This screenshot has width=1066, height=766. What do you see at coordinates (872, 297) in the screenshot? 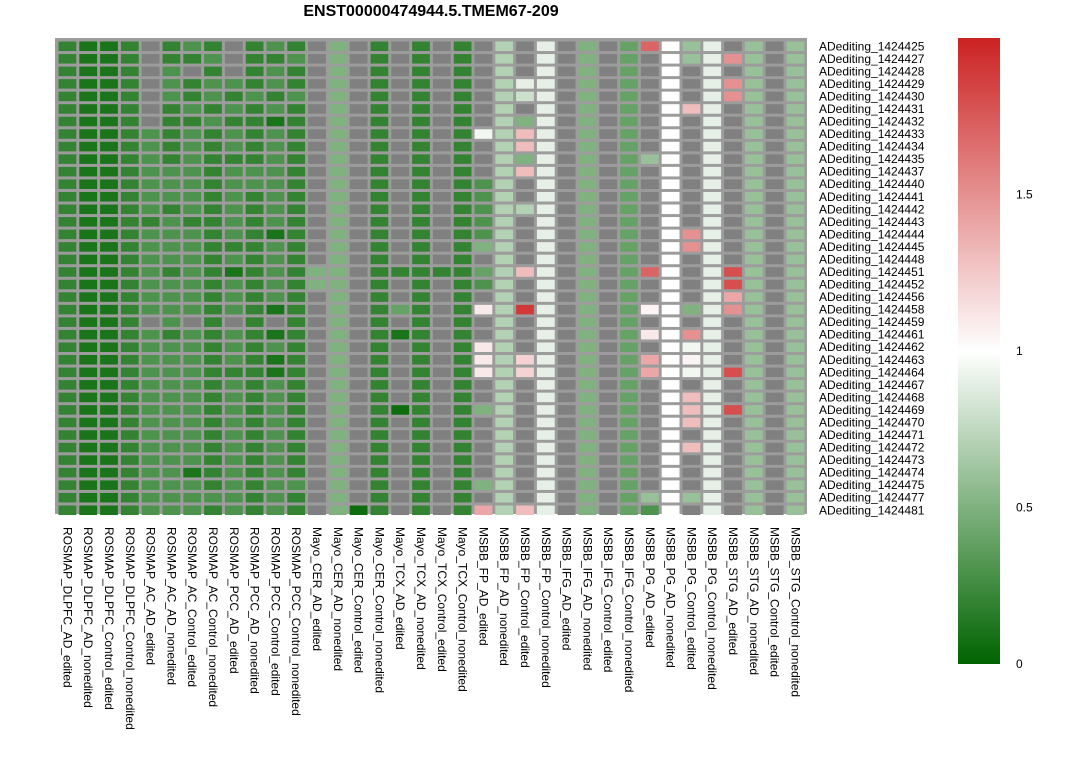
I see `row-label: ADediting_1424456` at bounding box center [872, 297].